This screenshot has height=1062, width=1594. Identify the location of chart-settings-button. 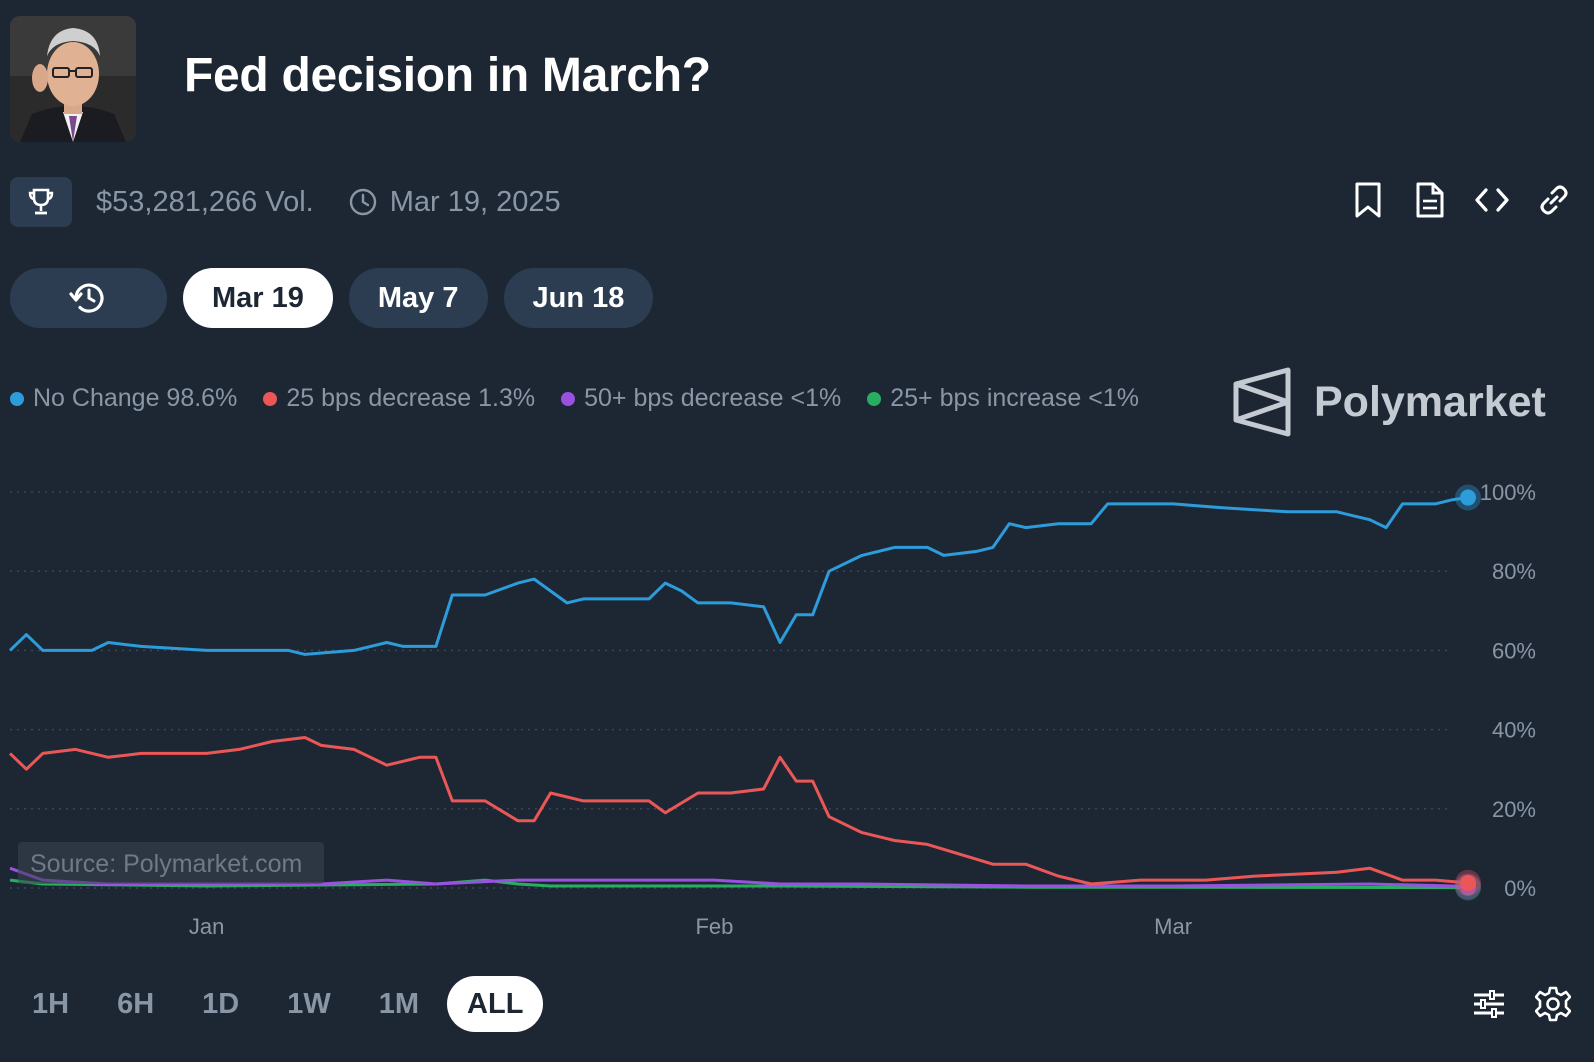
(1553, 1004).